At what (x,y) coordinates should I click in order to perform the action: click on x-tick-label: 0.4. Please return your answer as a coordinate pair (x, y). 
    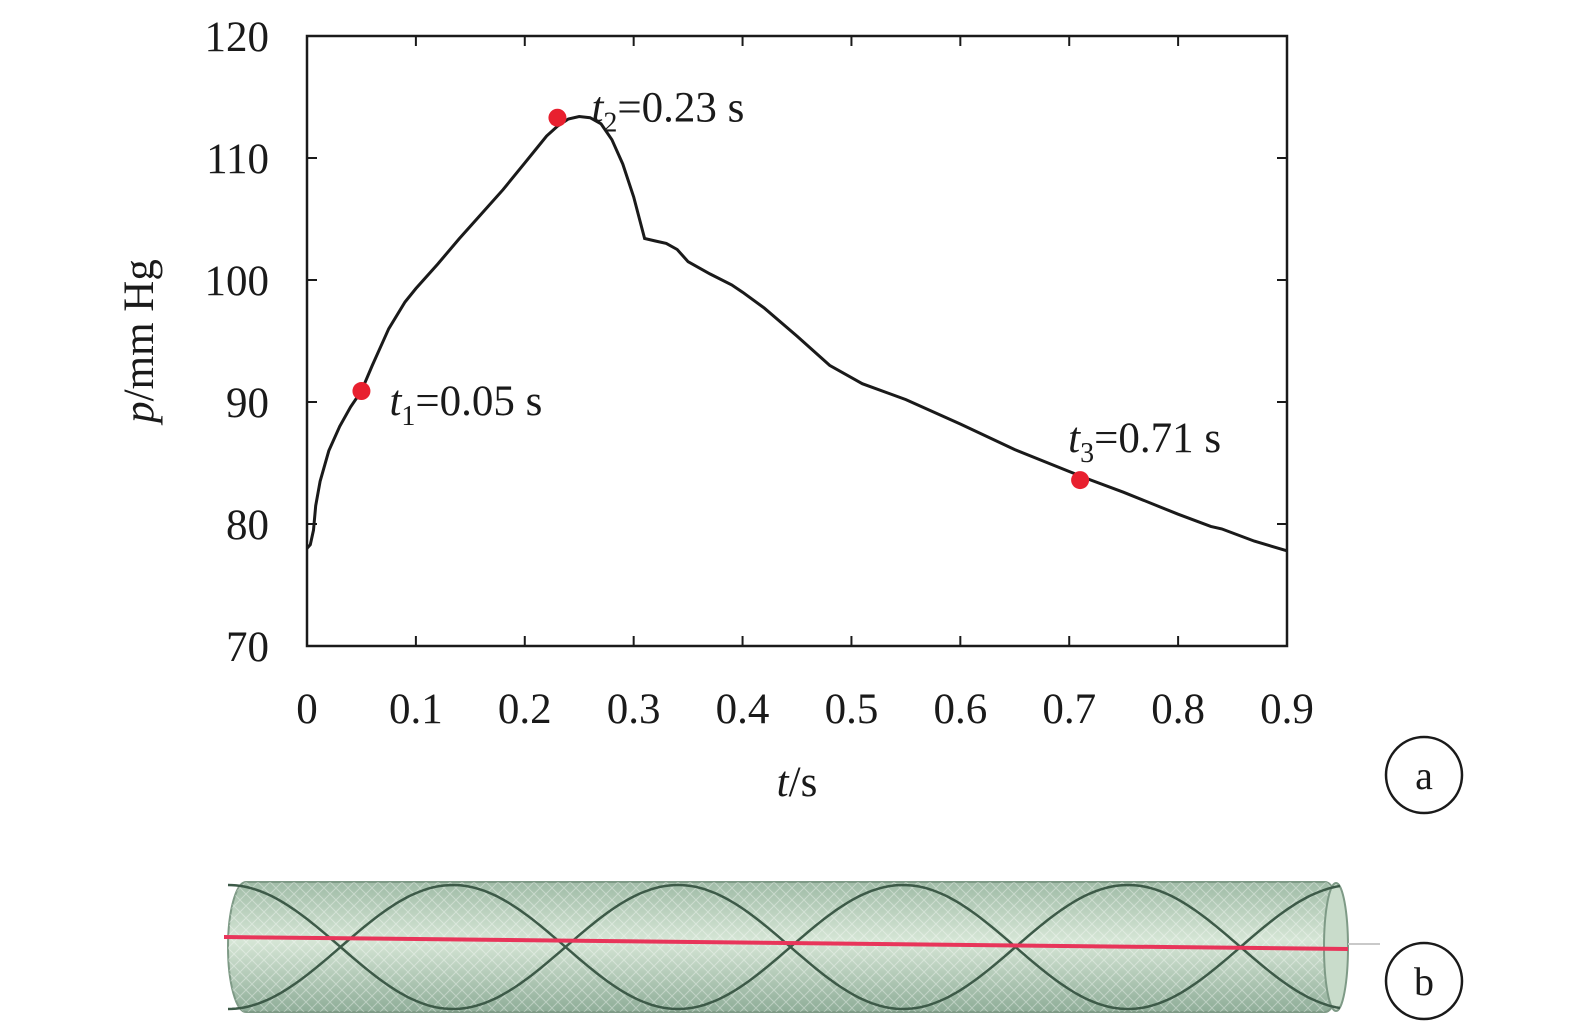
    Looking at the image, I should click on (743, 709).